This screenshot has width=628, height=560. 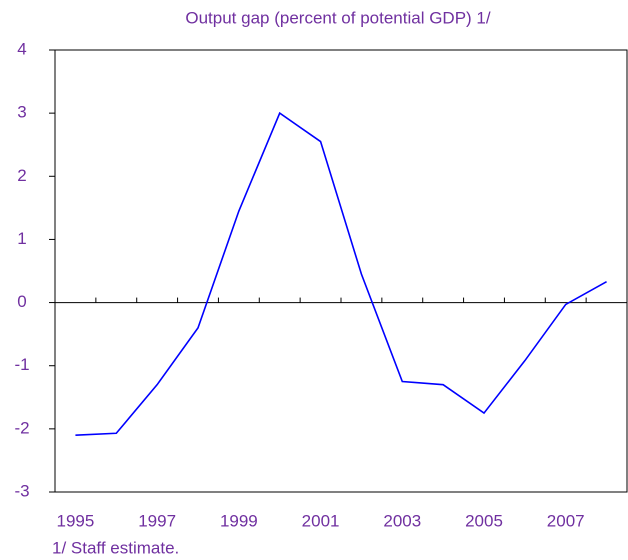 What do you see at coordinates (21, 490) in the screenshot?
I see `y-tick-label: -3` at bounding box center [21, 490].